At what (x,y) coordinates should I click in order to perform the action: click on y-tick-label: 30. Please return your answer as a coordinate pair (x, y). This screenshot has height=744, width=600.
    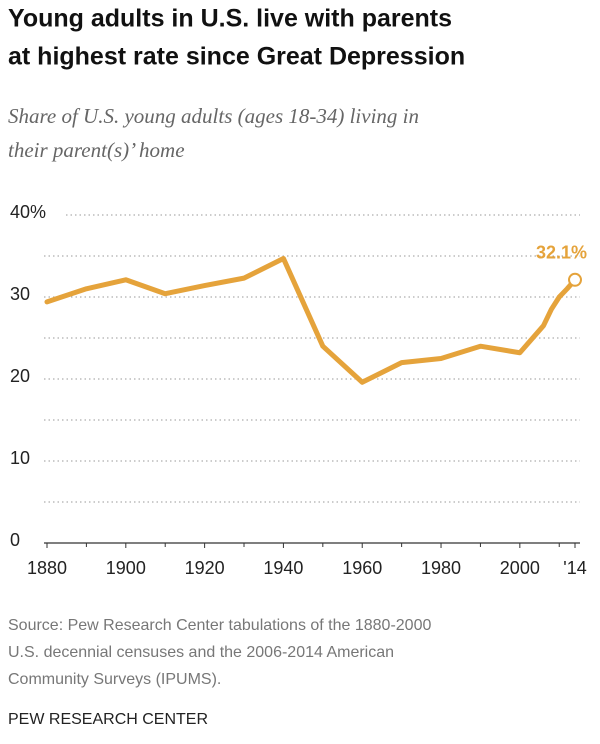
    Looking at the image, I should click on (20, 294).